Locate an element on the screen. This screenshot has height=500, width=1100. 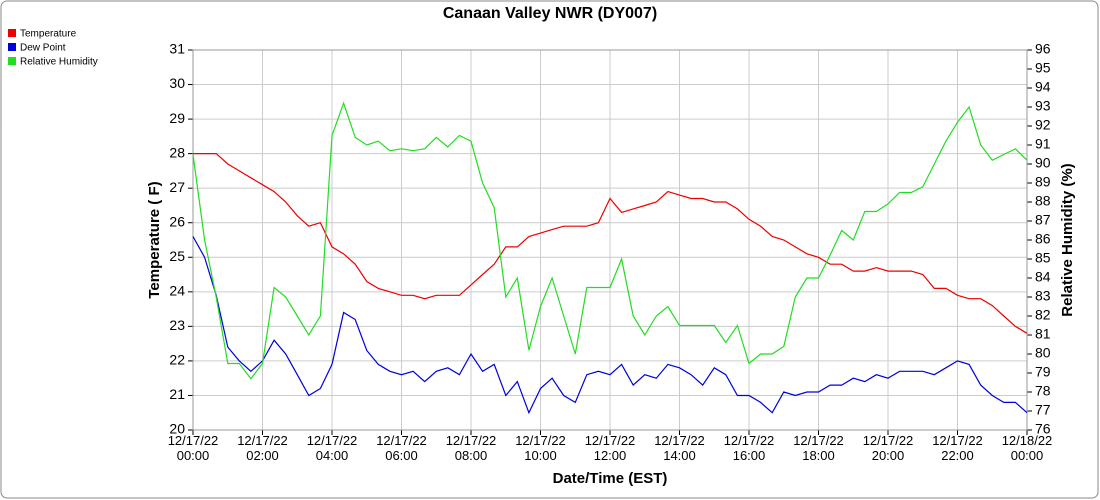
y2-tick-label: 90 is located at coordinates (1043, 163).